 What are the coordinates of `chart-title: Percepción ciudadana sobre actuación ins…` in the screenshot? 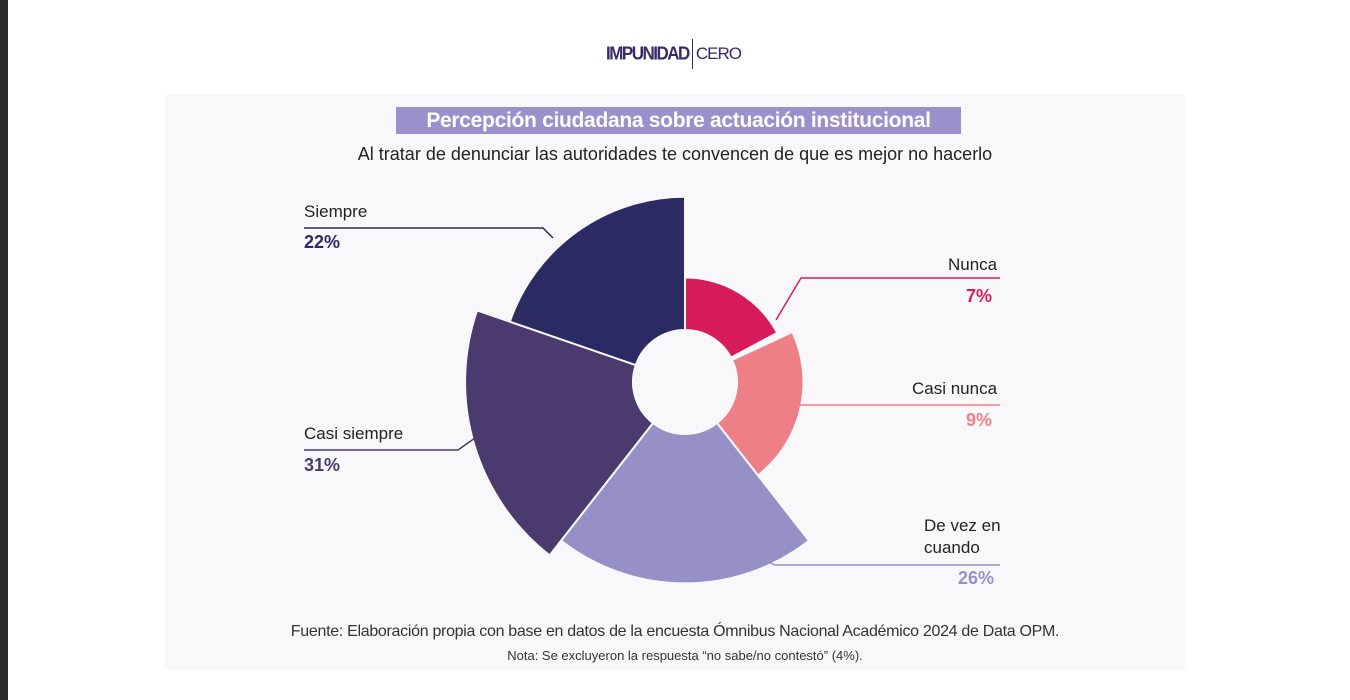 It's located at (678, 120).